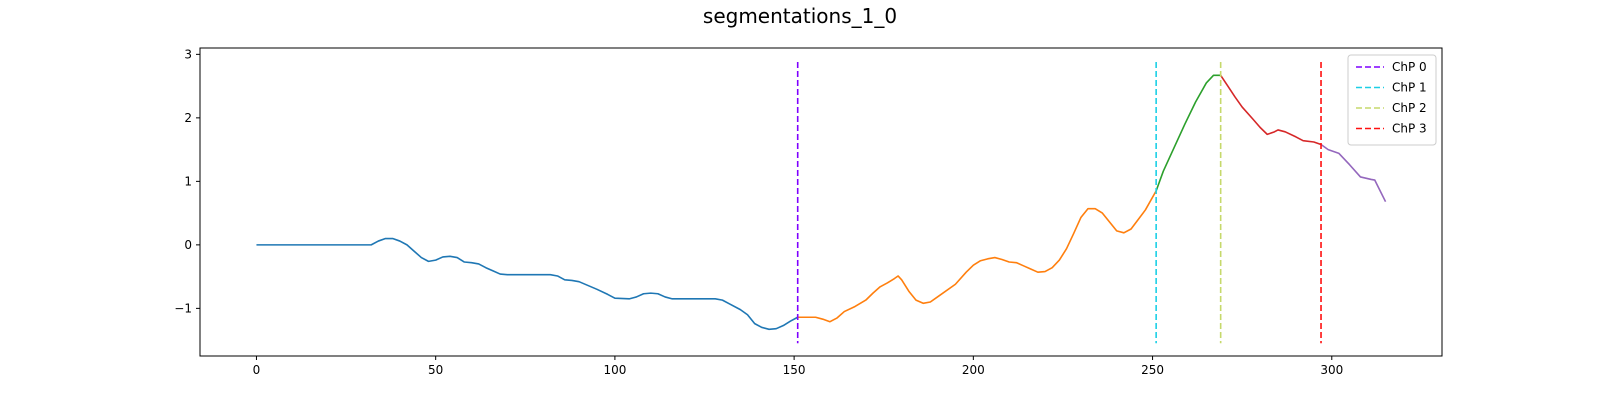 This screenshot has height=400, width=1600. Describe the element at coordinates (1409, 67) in the screenshot. I see `legend-label-0: ChP 0` at that location.